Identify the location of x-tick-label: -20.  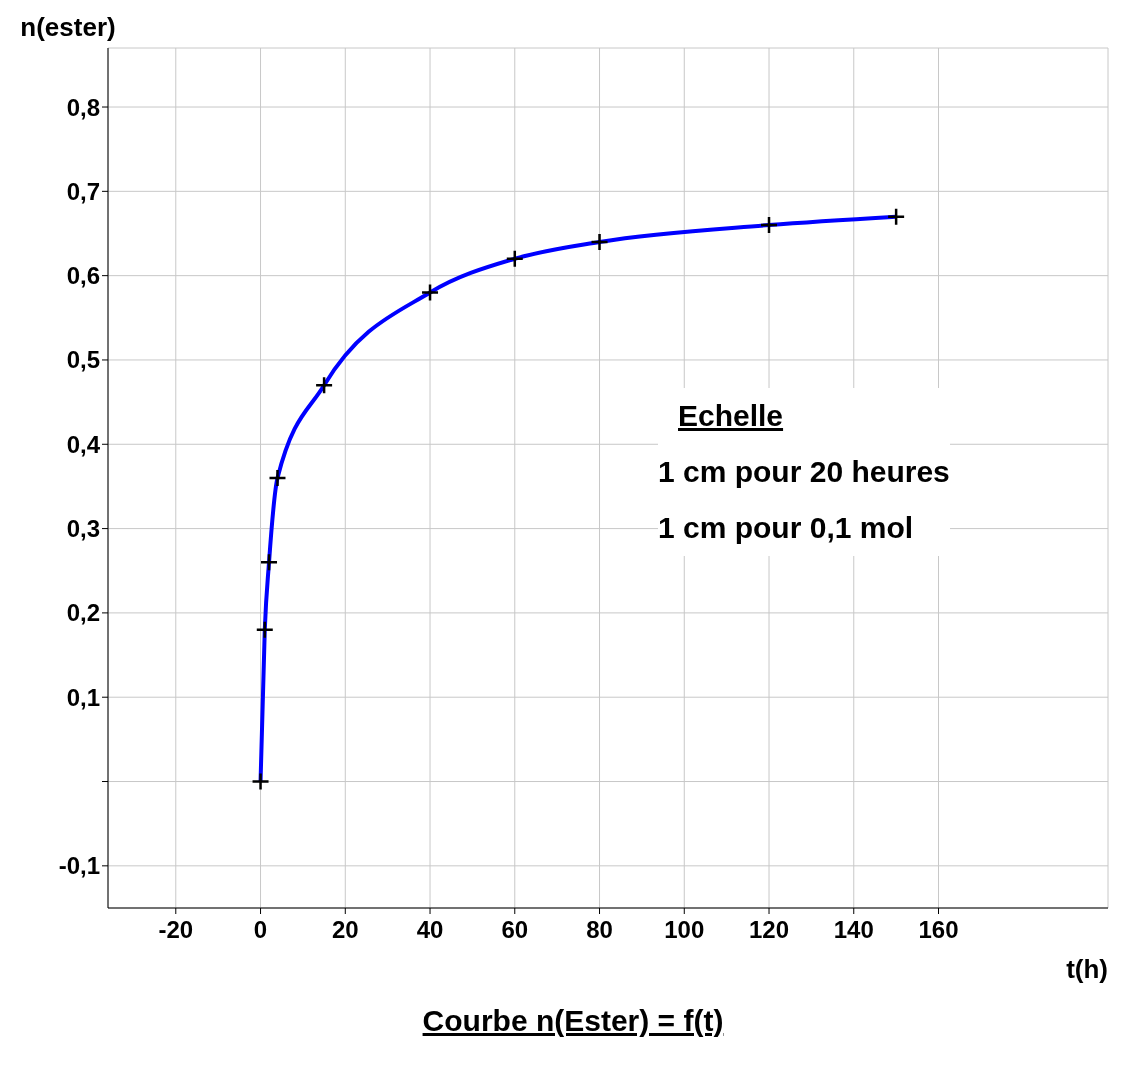
(176, 929).